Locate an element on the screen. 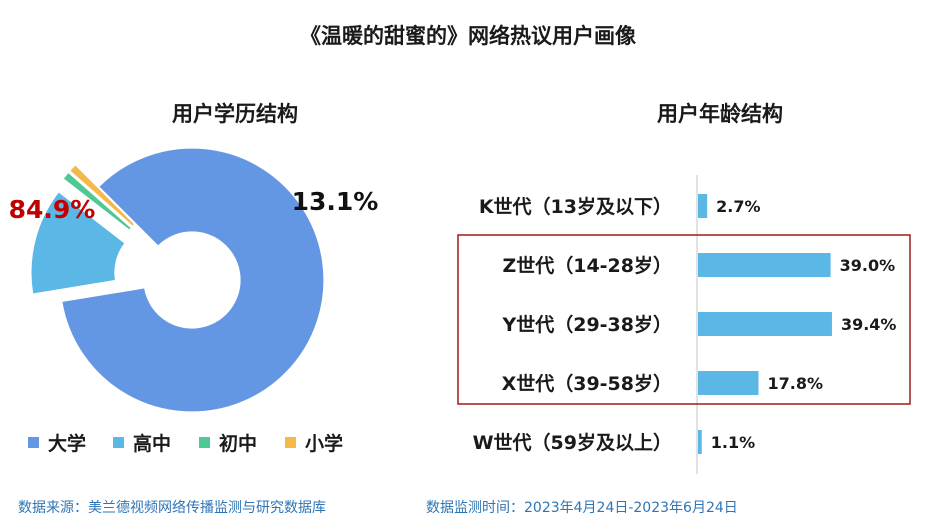 This screenshot has width=936, height=532. legend-label-3: 小学 is located at coordinates (324, 443).